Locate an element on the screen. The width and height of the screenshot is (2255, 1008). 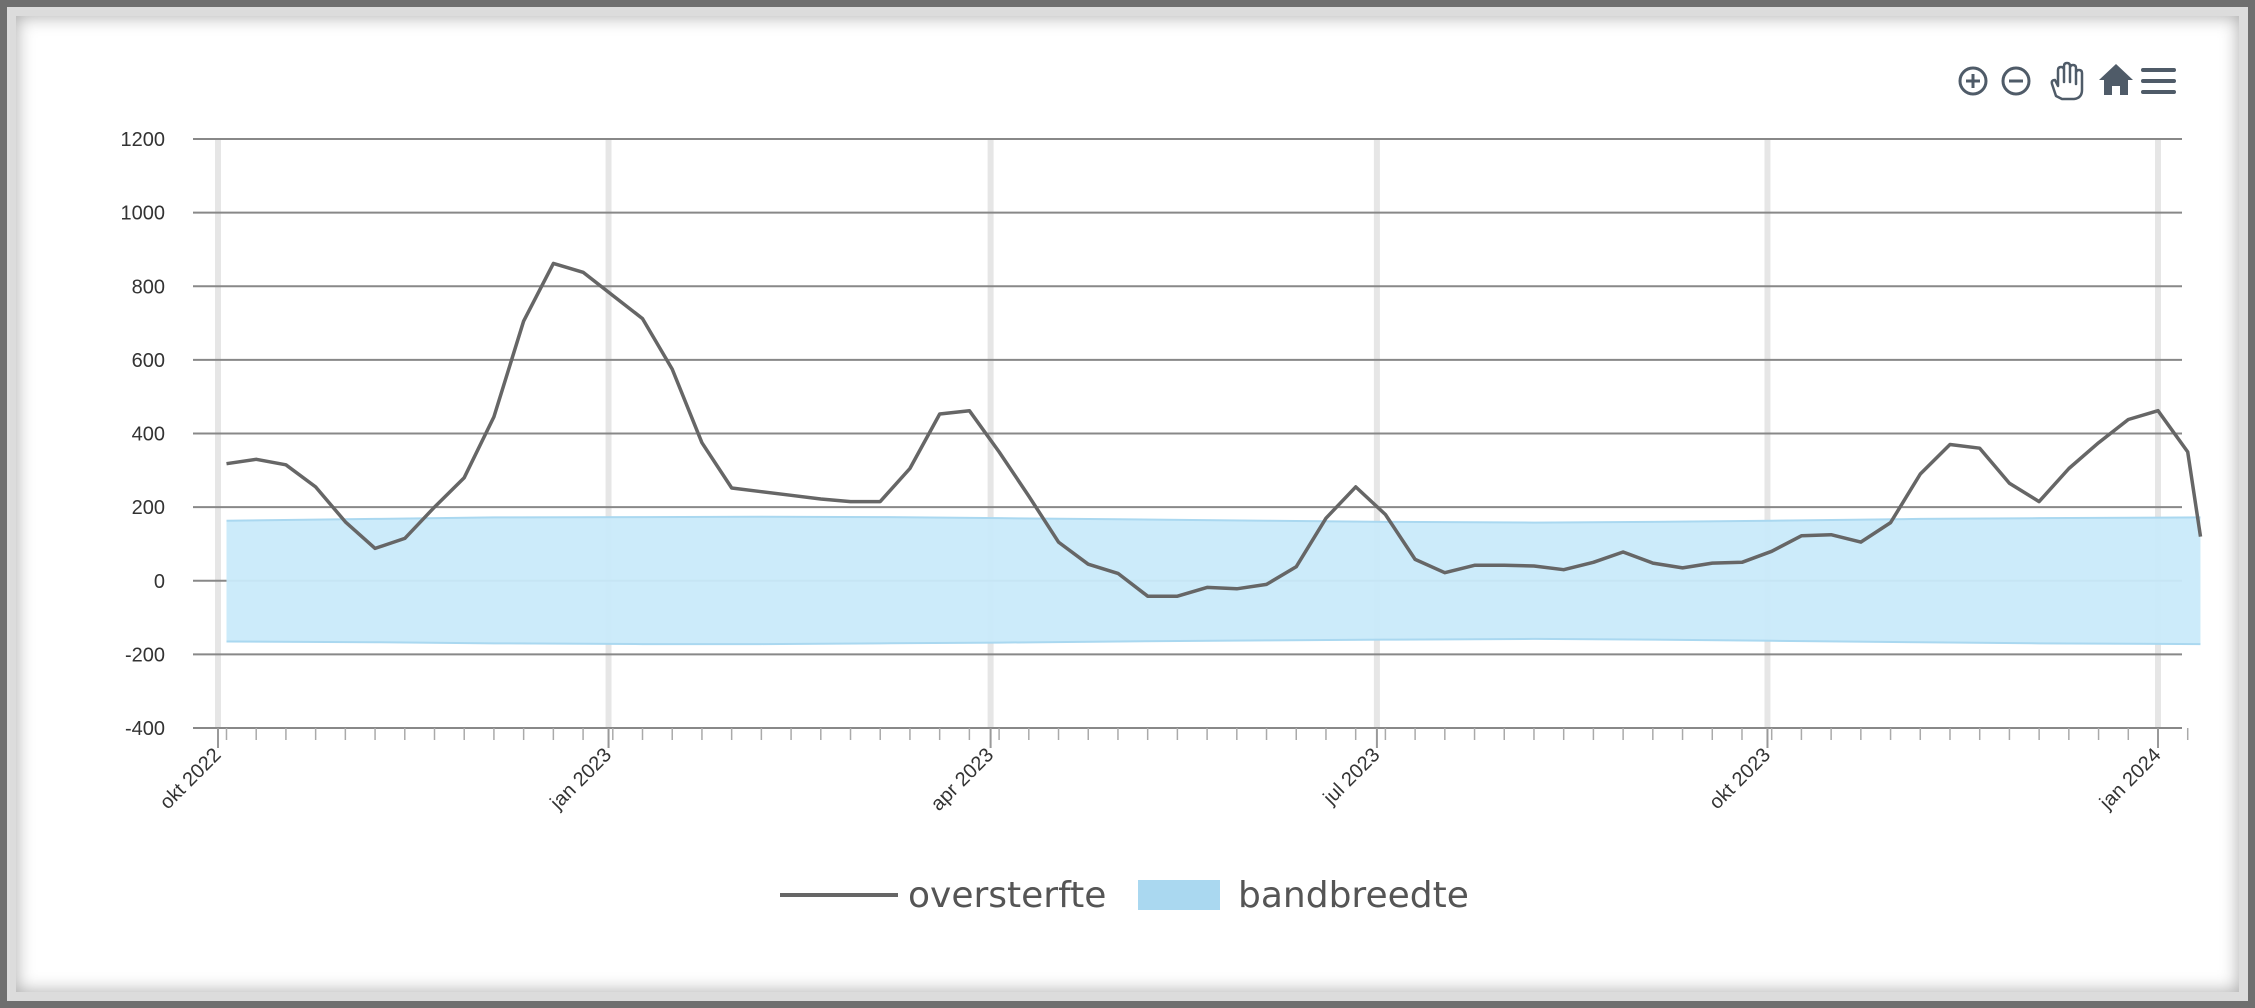
legend-item-oversterfte: oversterfte is located at coordinates (943, 895).